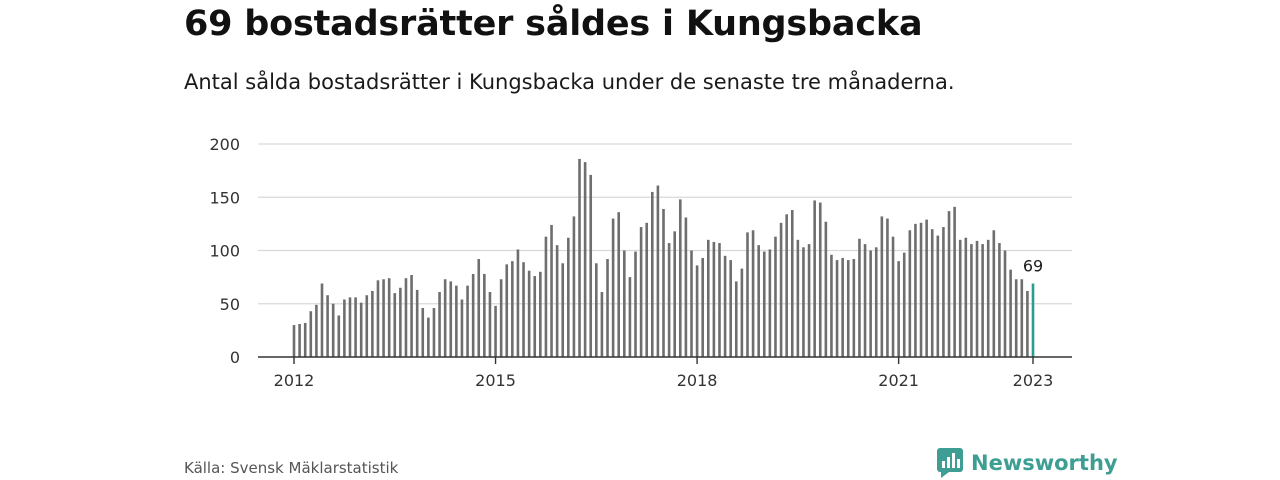 The height and width of the screenshot is (480, 1280). Describe the element at coordinates (898, 380) in the screenshot. I see `x-tick-label-2021: 2021` at that location.